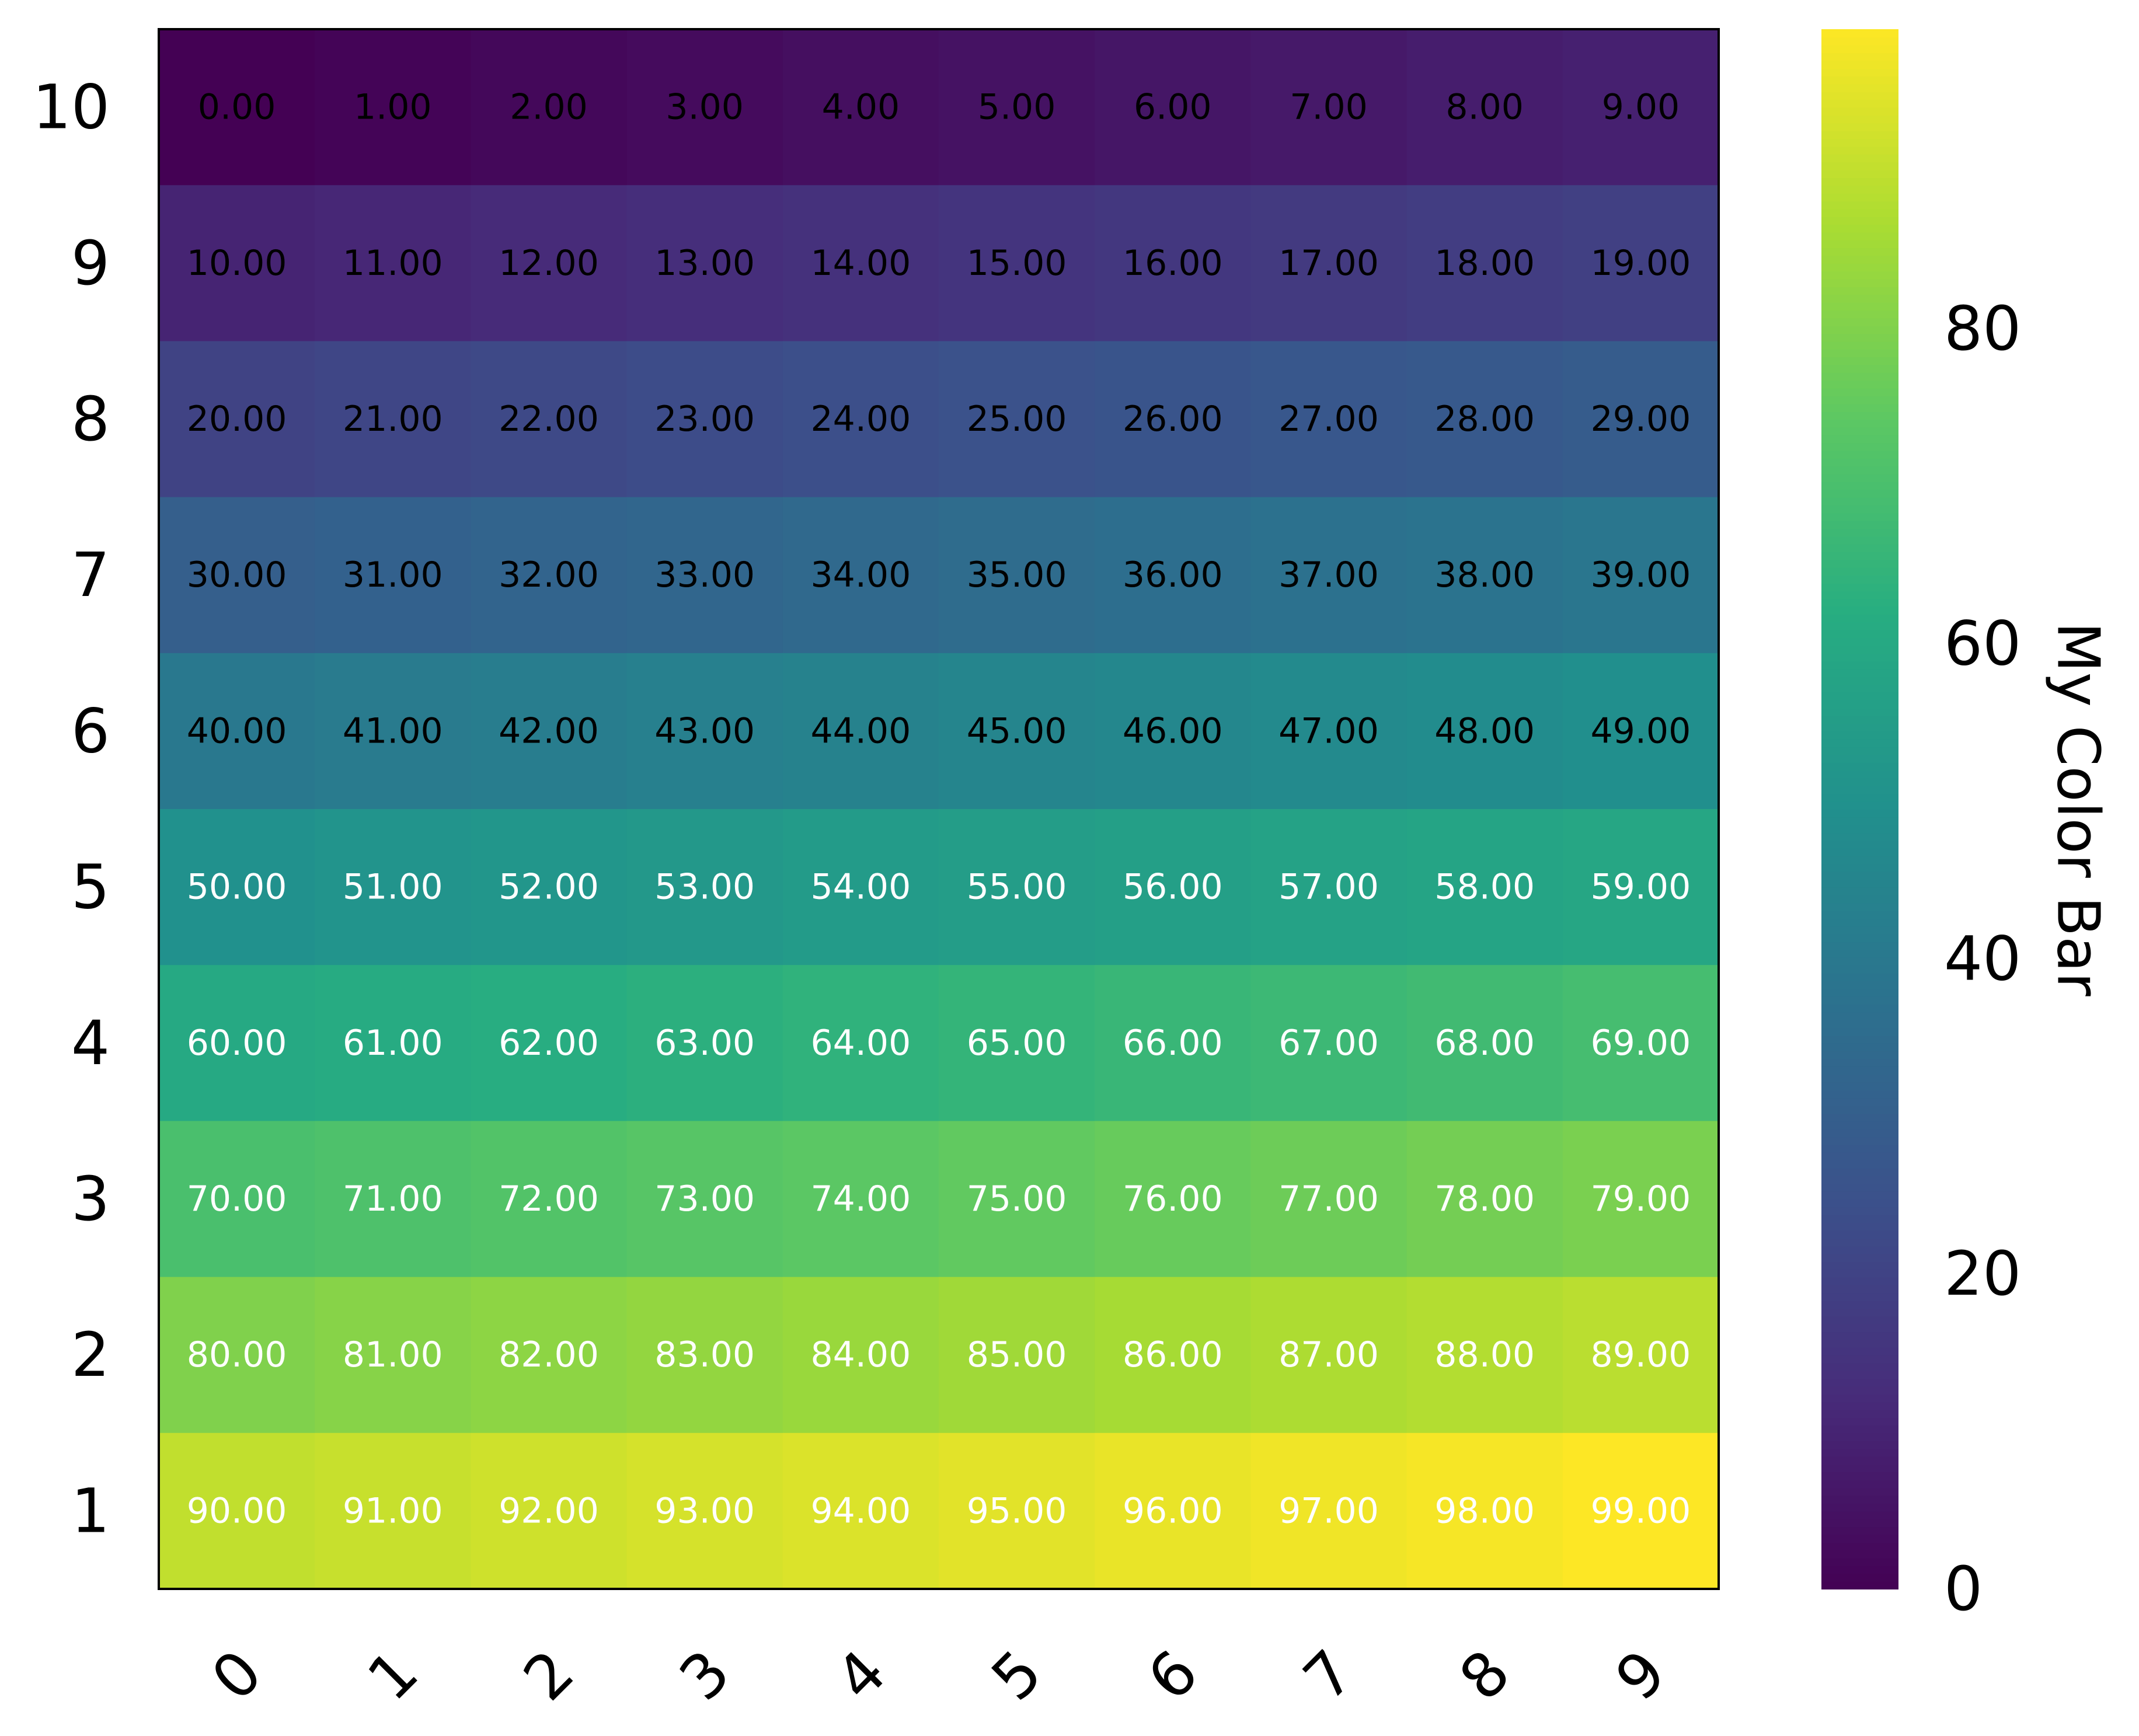 The image size is (2139, 1736). I want to click on cell-value-label: 61.00, so click(393, 1043).